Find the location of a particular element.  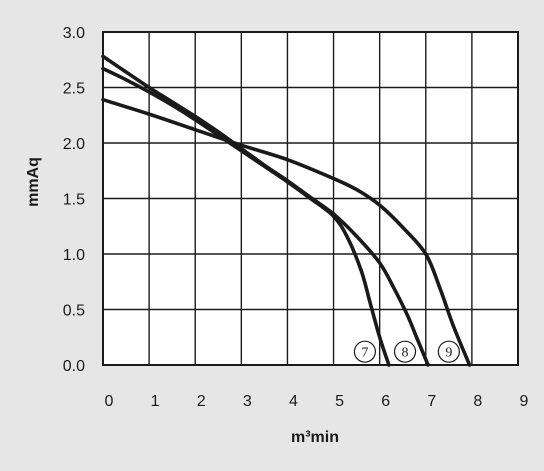

x-tick-label: 6 is located at coordinates (385, 401).